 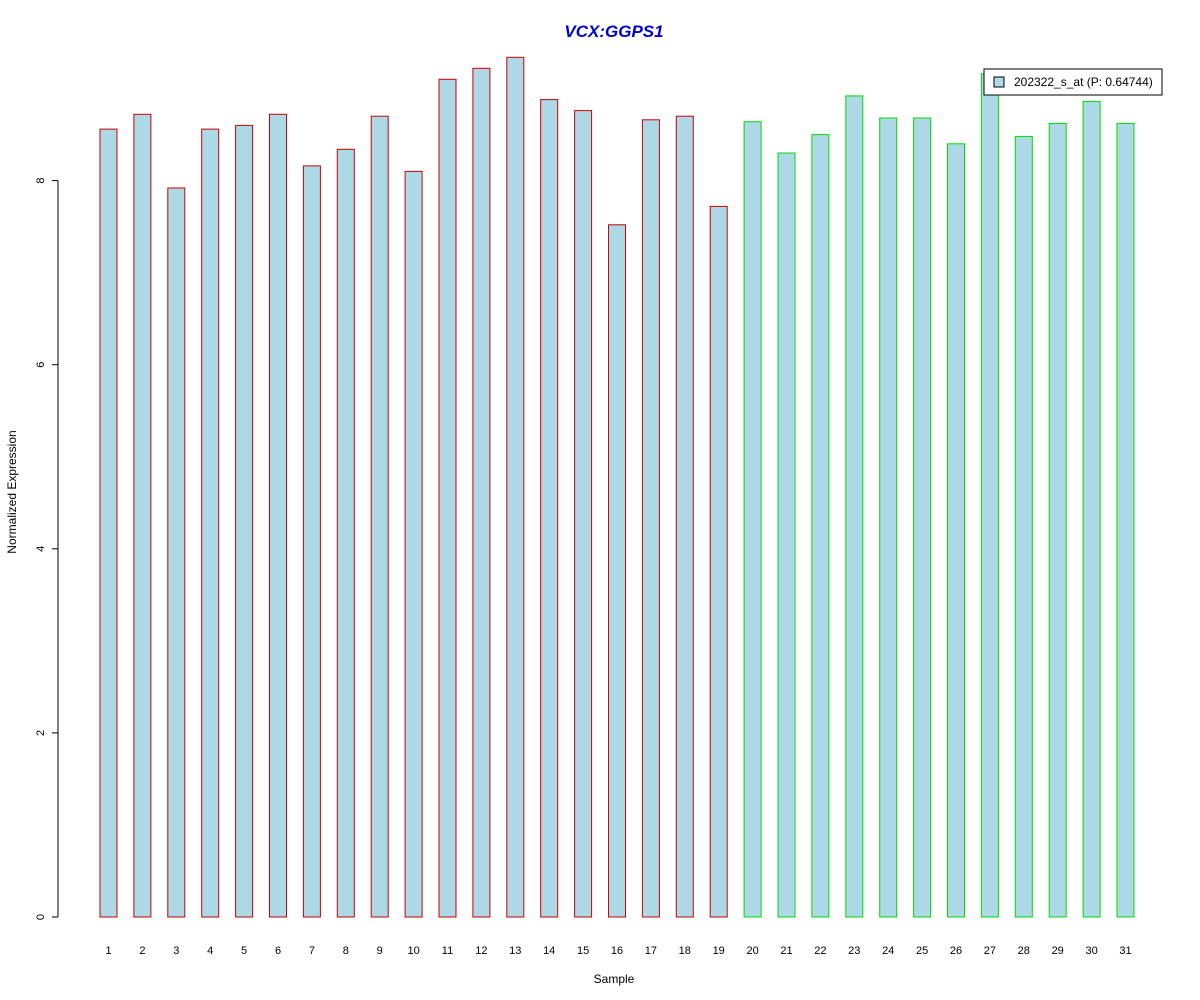 What do you see at coordinates (786, 951) in the screenshot?
I see `x-tick-label: 21` at bounding box center [786, 951].